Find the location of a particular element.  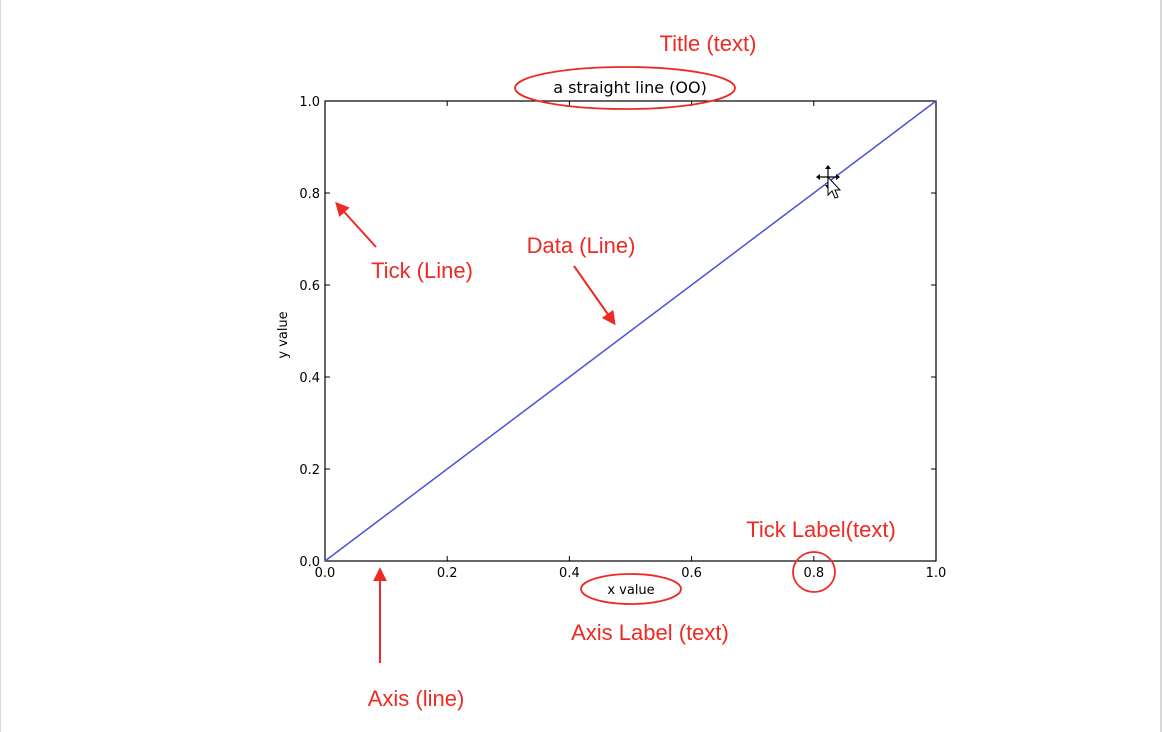

tick-annotation-arrow is located at coordinates (356, 224).